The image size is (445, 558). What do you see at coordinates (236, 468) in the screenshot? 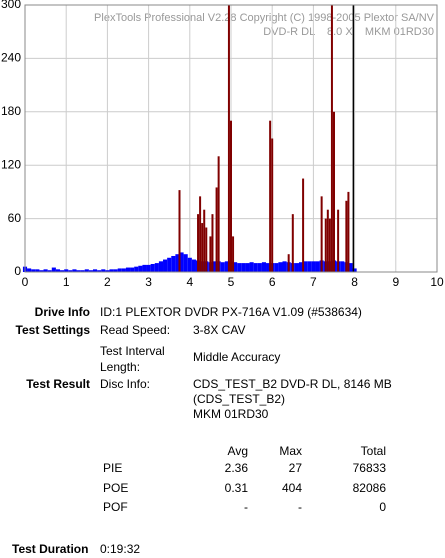
I see `table-cell: 2.36` at bounding box center [236, 468].